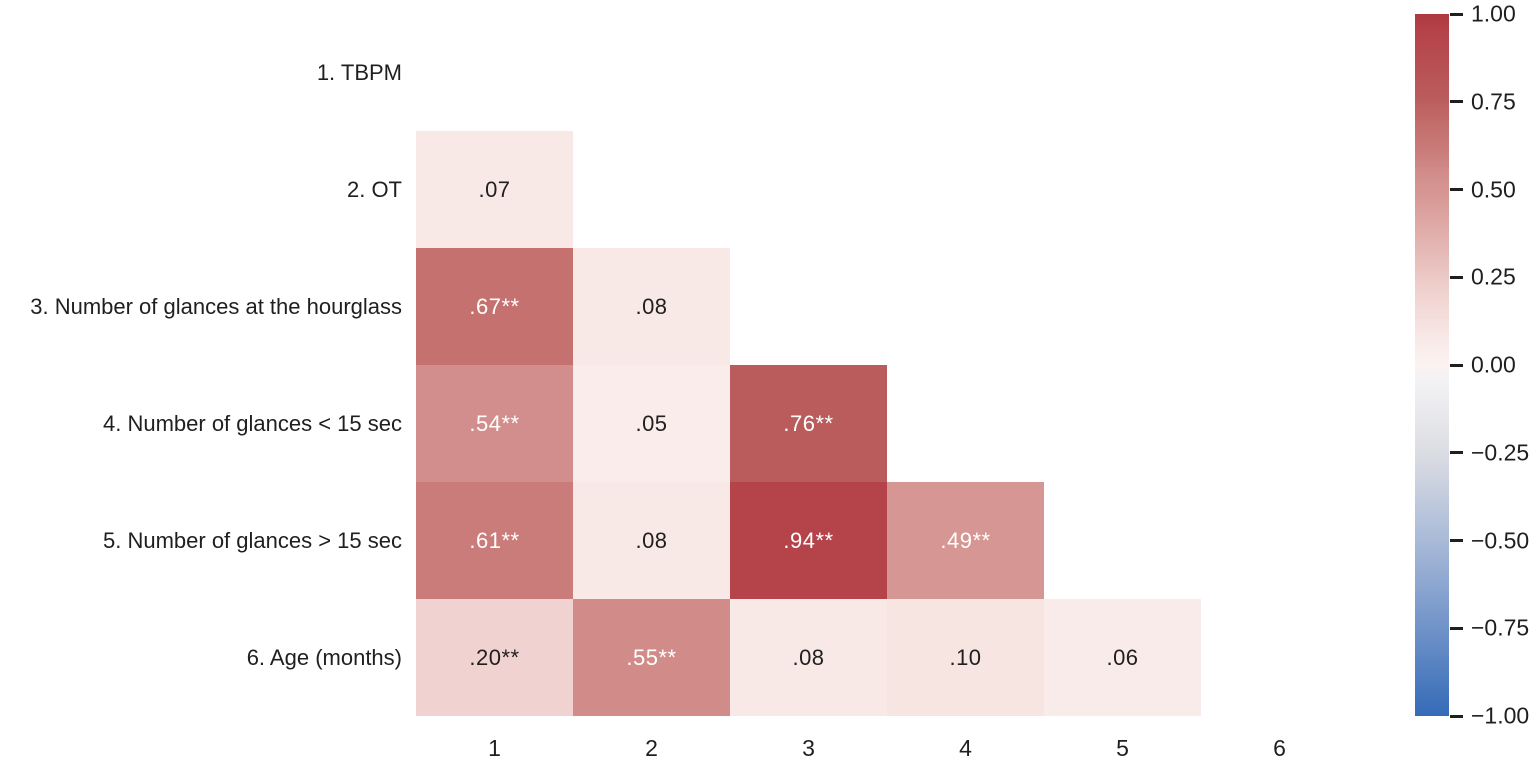 Image resolution: width=1535 pixels, height=763 pixels. I want to click on y-tick-label: 2. OT, so click(374, 189).